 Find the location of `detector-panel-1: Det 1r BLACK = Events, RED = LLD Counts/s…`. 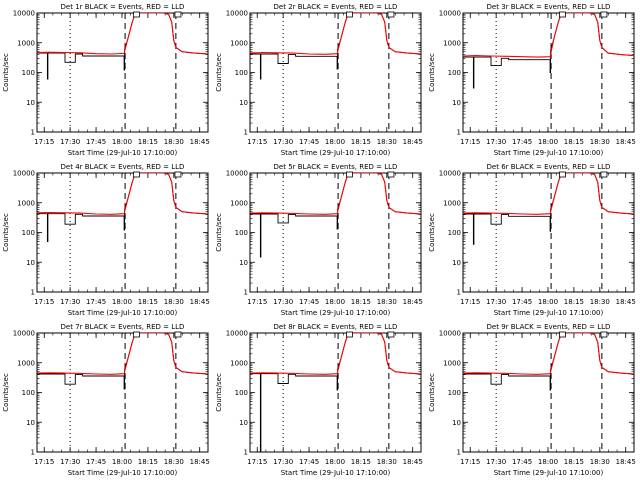

detector-panel-1: Det 1r BLACK = Events, RED = LLD Counts/s… is located at coordinates (106, 80).